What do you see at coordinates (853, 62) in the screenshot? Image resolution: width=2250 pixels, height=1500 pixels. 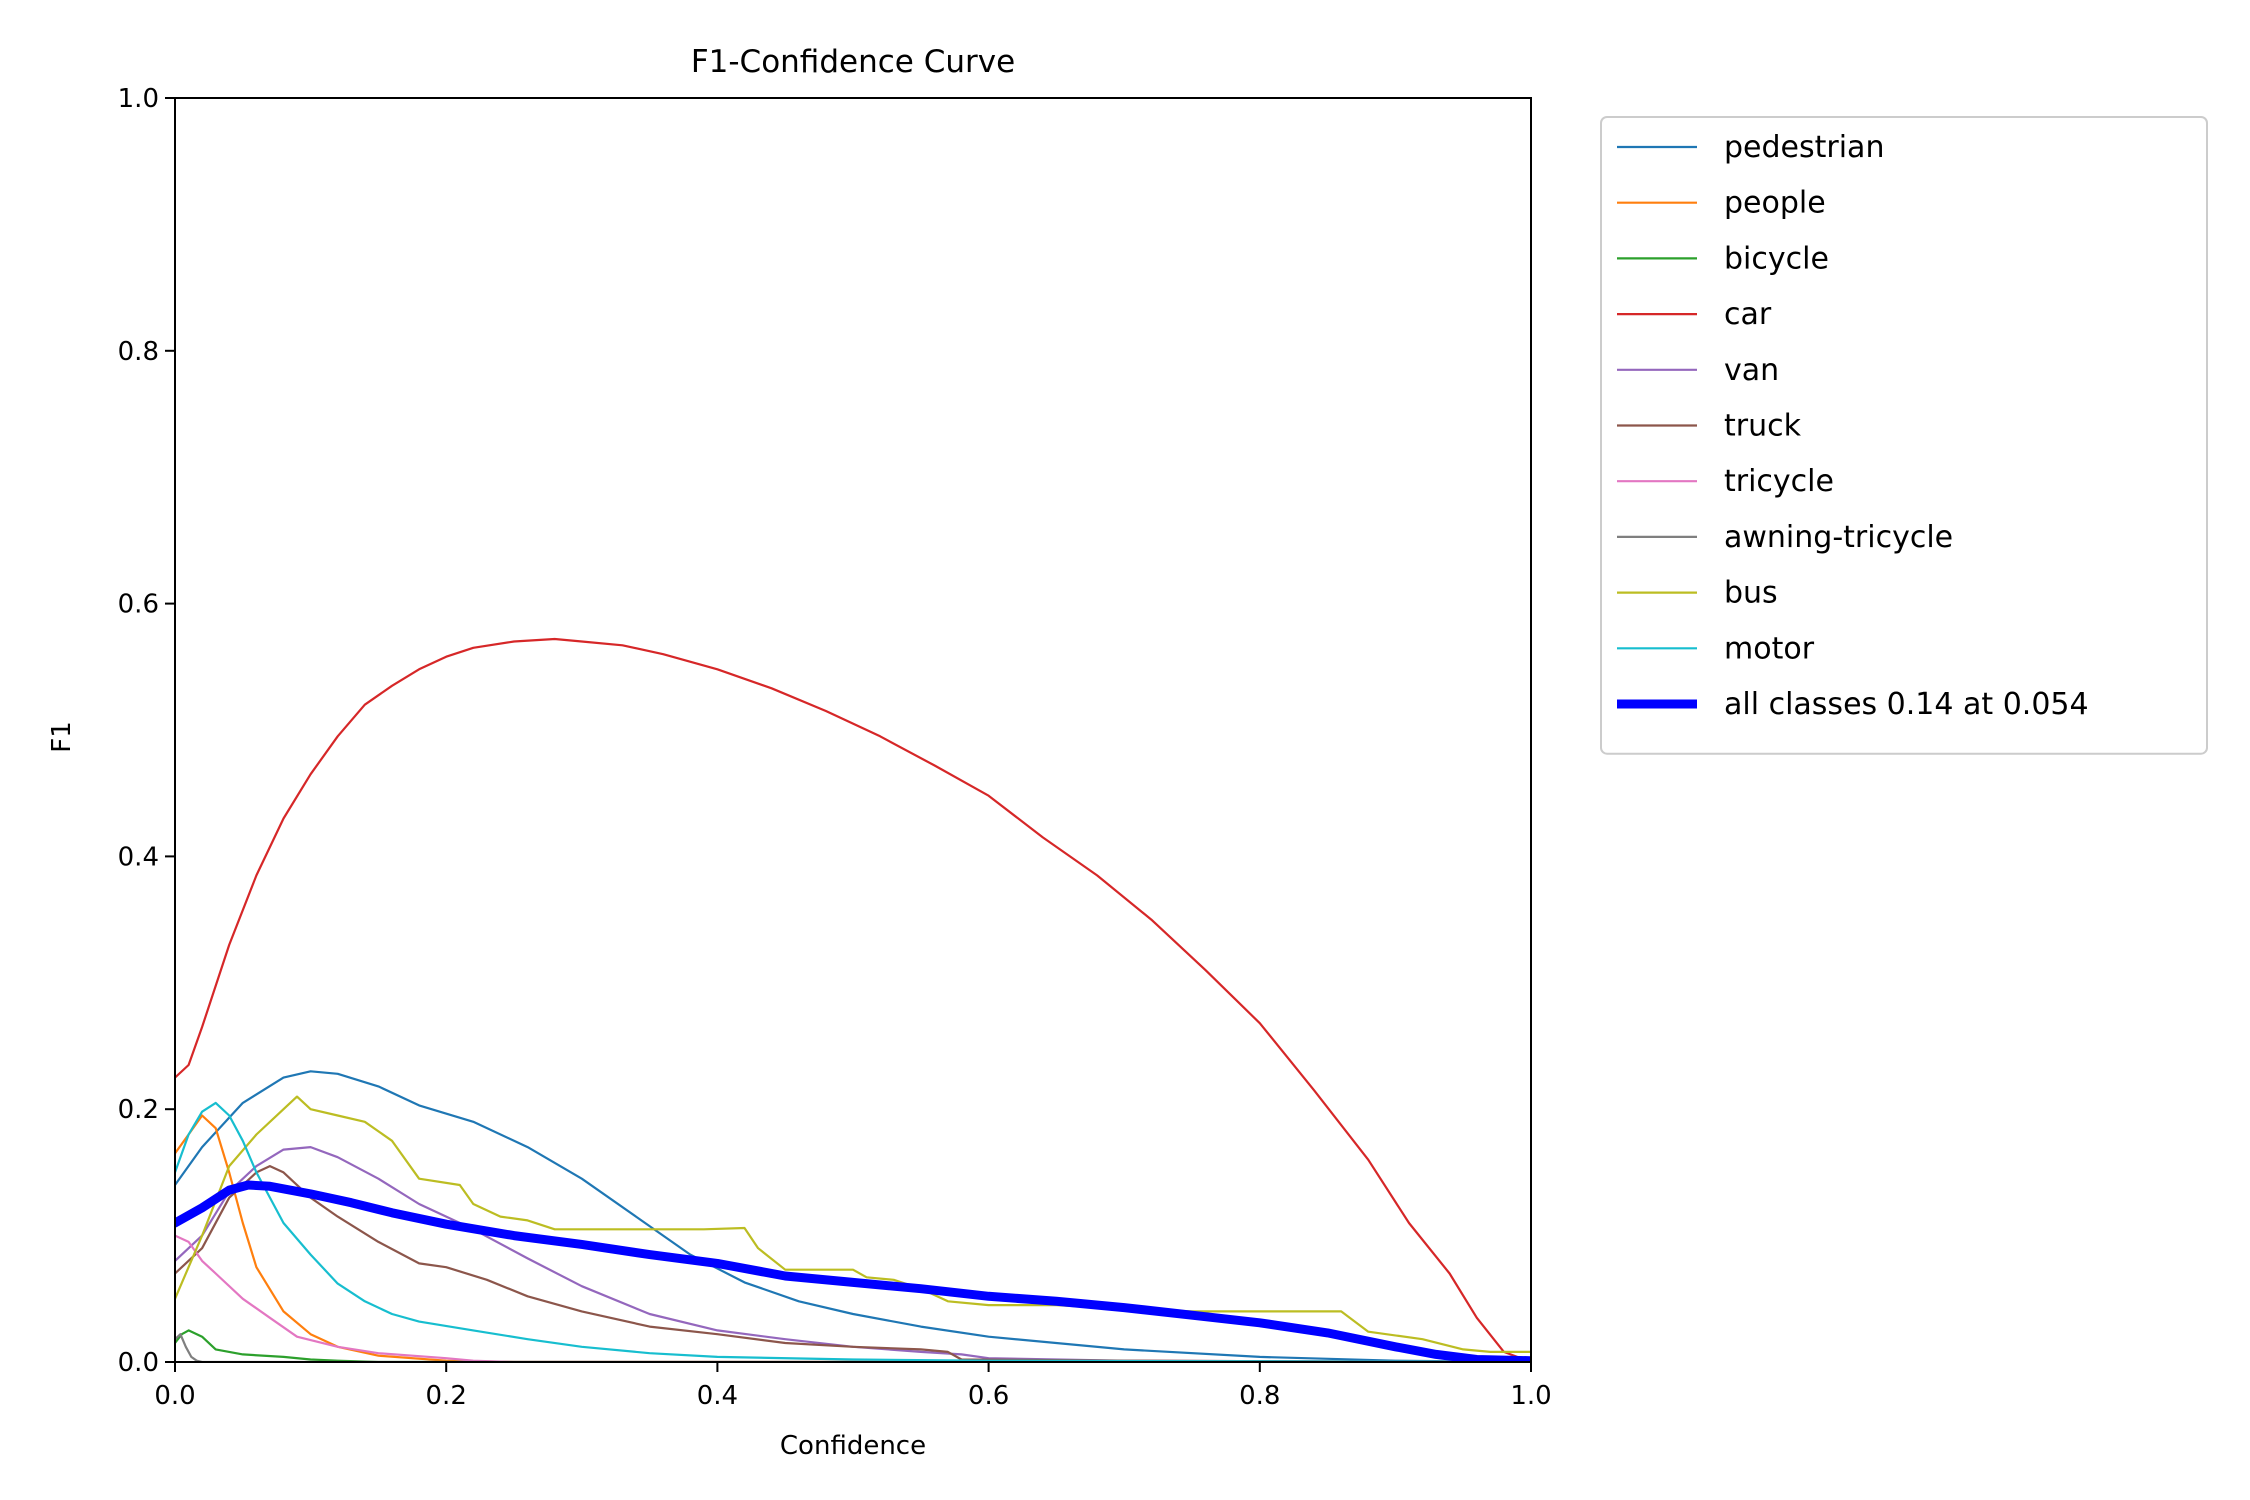 I see `chart-title: F1-Confidence Curve` at bounding box center [853, 62].